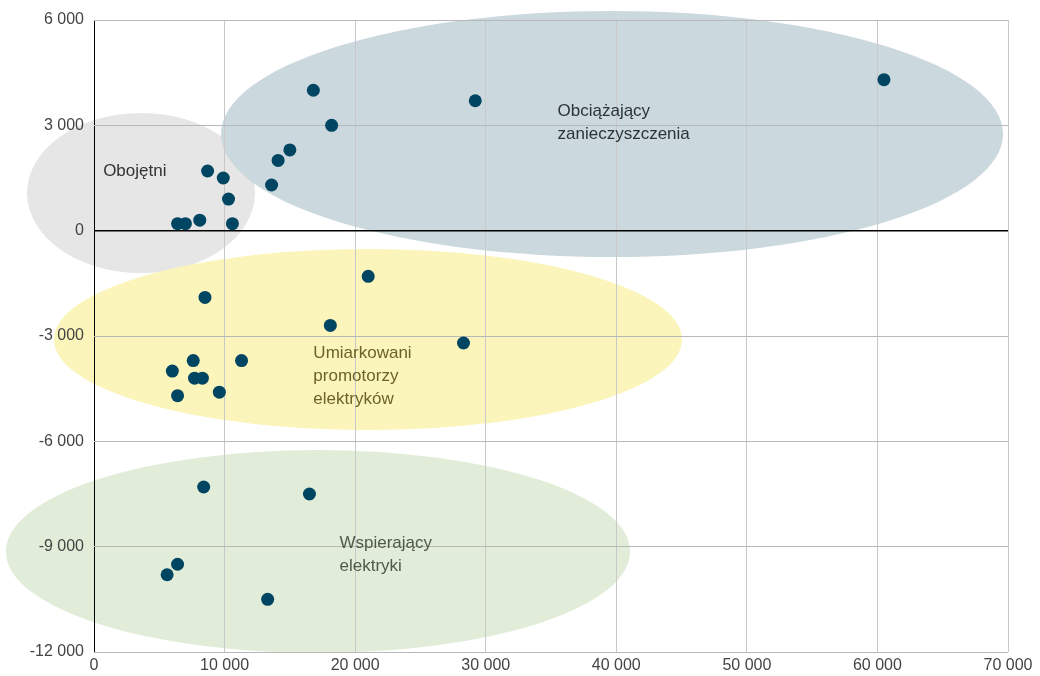 The height and width of the screenshot is (676, 1040). What do you see at coordinates (61, 440) in the screenshot?
I see `y-tick-label: -6 000` at bounding box center [61, 440].